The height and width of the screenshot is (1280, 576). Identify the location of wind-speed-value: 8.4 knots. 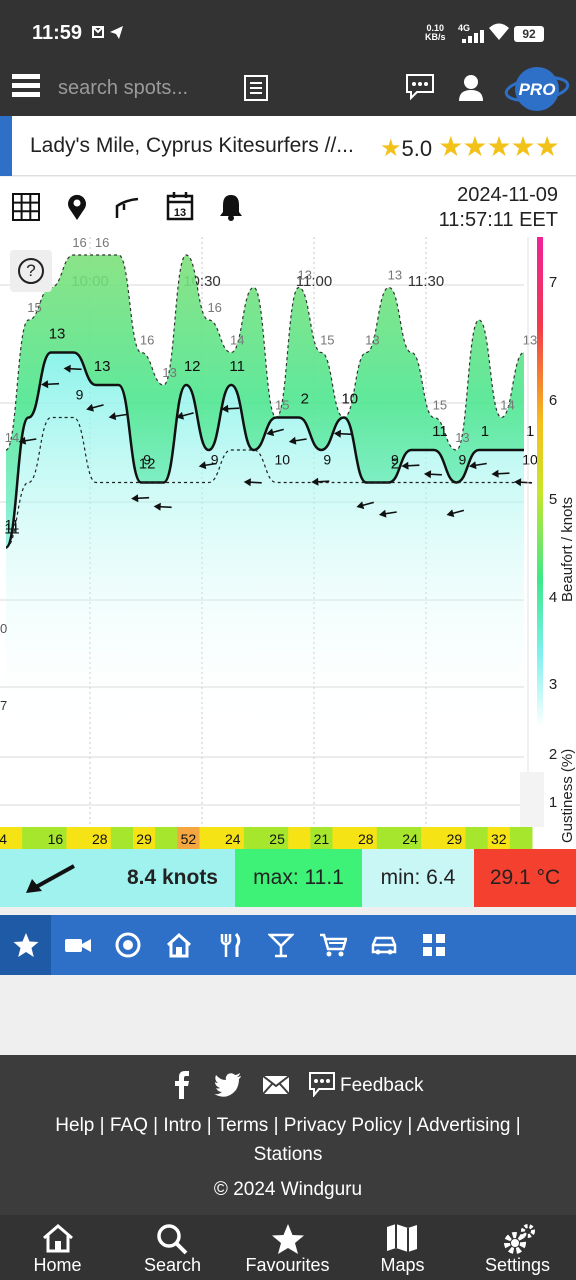
(172, 877).